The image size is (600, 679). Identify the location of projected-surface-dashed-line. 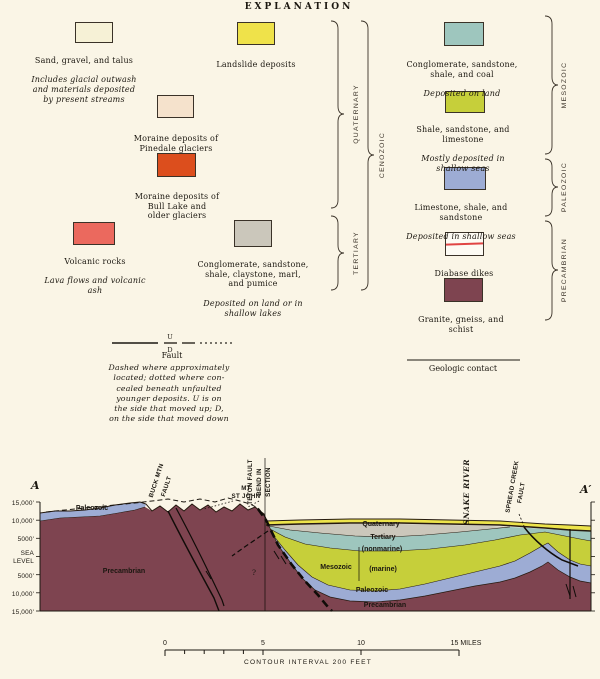
(156, 509).